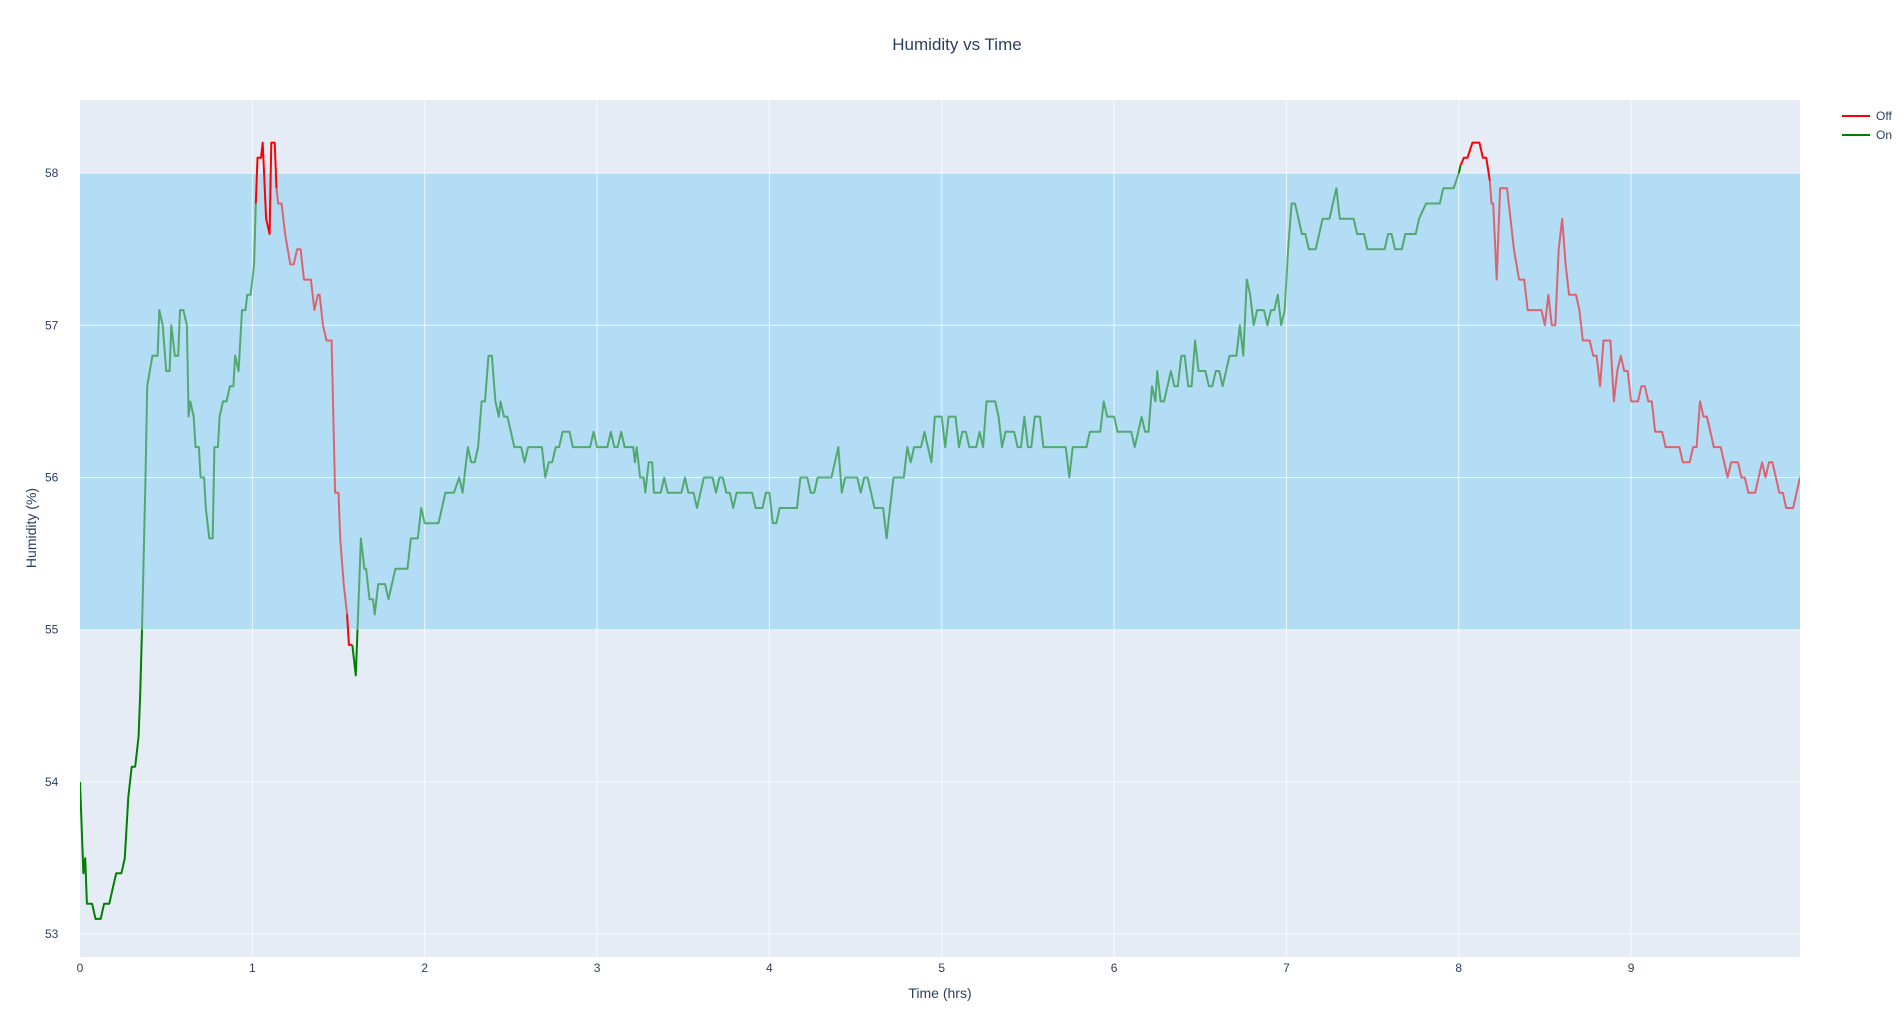 The height and width of the screenshot is (1031, 1904). Describe the element at coordinates (1884, 116) in the screenshot. I see `legend-label-off: Off` at that location.